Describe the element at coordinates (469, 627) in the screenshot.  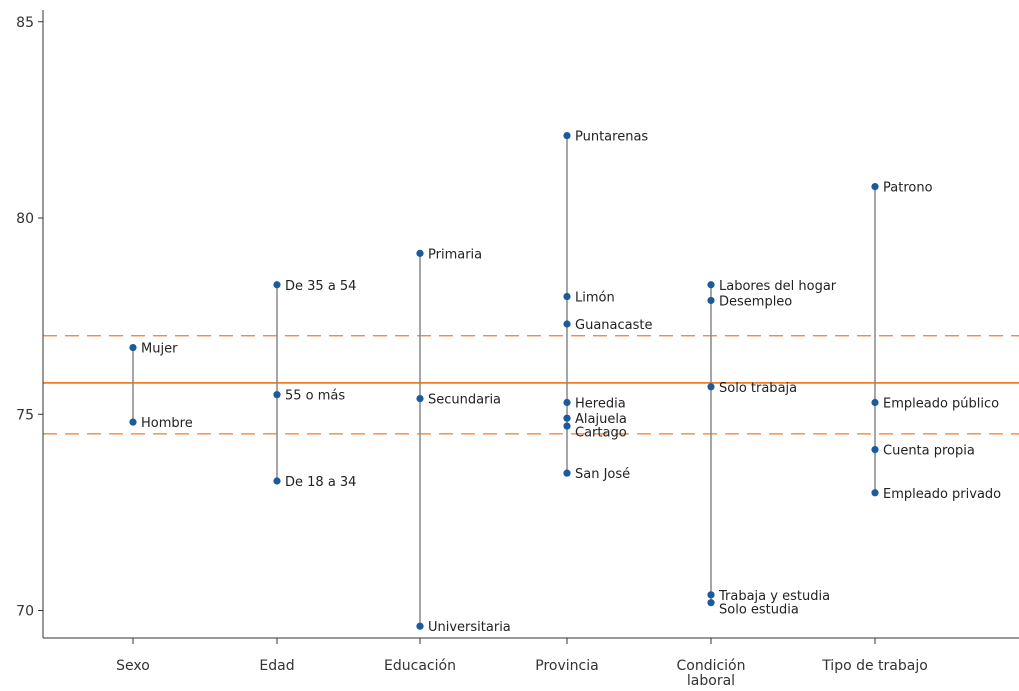
I see `point-label: Universitaria` at that location.